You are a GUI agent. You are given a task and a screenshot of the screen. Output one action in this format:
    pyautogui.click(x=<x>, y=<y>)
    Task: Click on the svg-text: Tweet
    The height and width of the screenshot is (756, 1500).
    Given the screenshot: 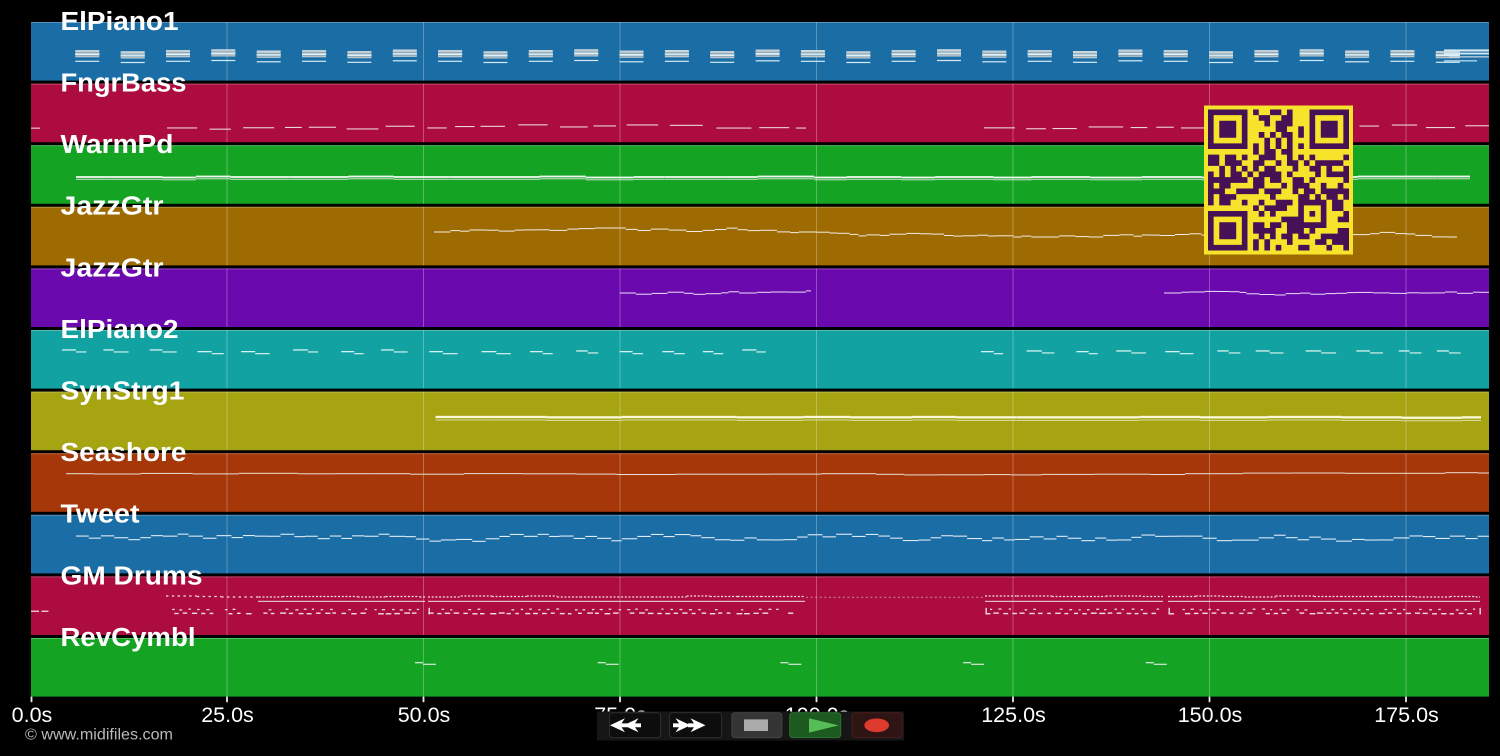 What is the action you would take?
    pyautogui.click(x=101, y=515)
    